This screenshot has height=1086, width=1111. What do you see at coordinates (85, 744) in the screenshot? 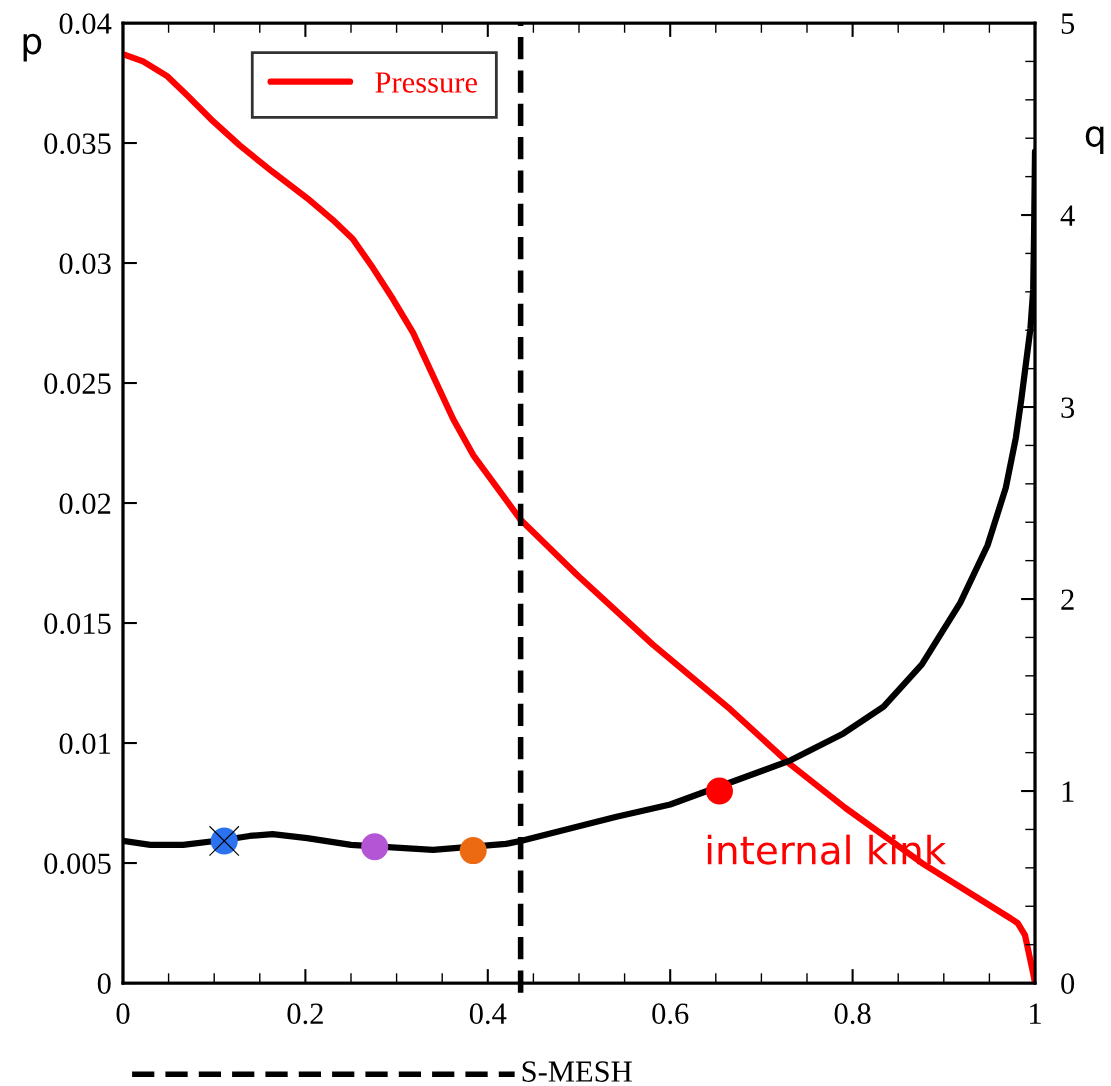
I see `y-tick-label: 0.01` at bounding box center [85, 744].